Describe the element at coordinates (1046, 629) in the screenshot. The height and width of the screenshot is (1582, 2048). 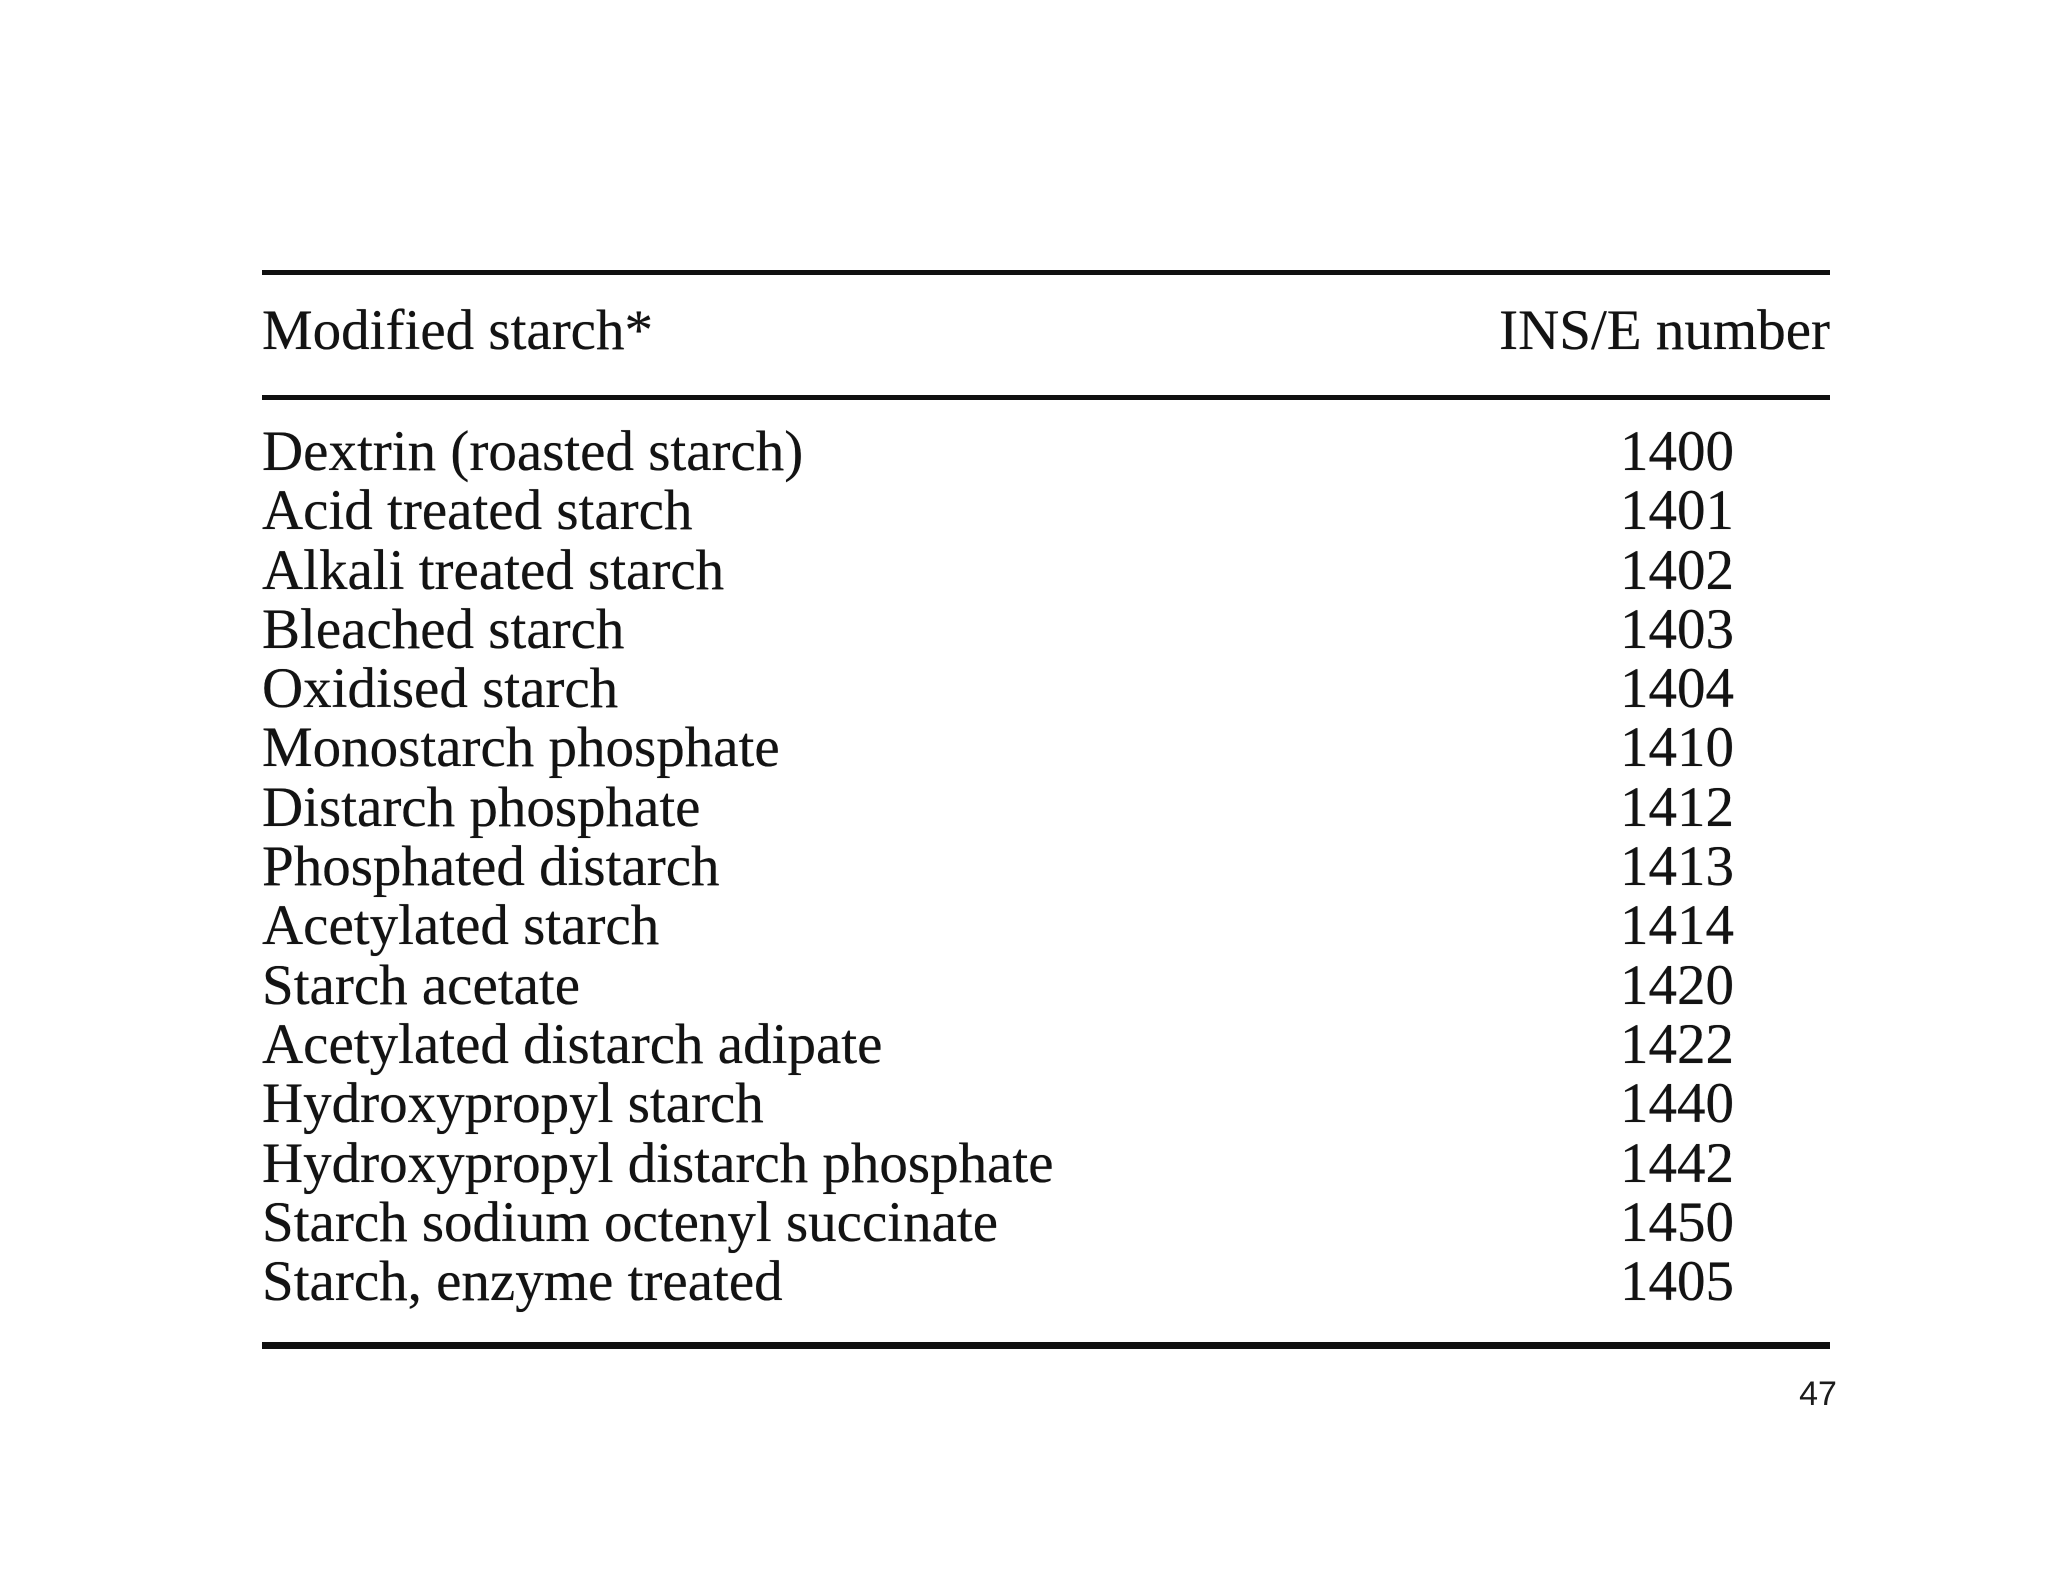
I see `table-row: Bleached starch 1403` at that location.